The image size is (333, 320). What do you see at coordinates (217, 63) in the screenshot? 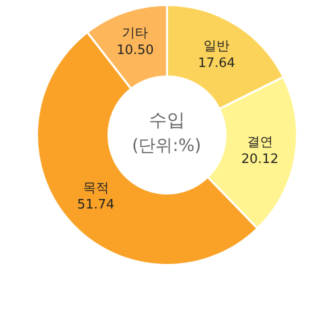
I see `data-label: 17.64` at bounding box center [217, 63].